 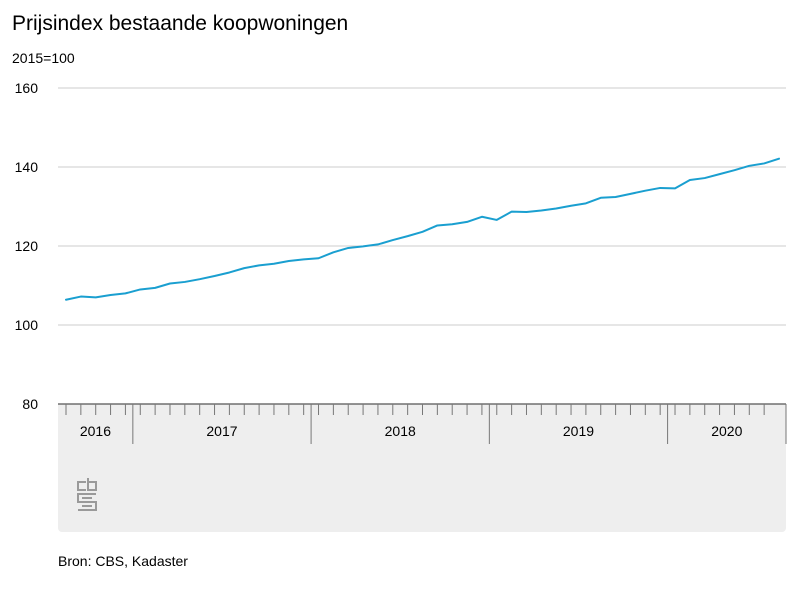 What do you see at coordinates (27, 88) in the screenshot?
I see `y-tick-label: 160` at bounding box center [27, 88].